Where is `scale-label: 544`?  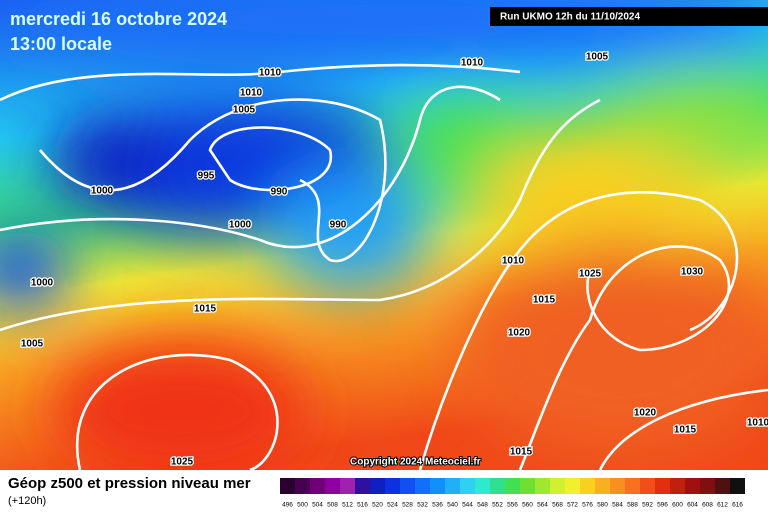
scale-label: 544 is located at coordinates (467, 505).